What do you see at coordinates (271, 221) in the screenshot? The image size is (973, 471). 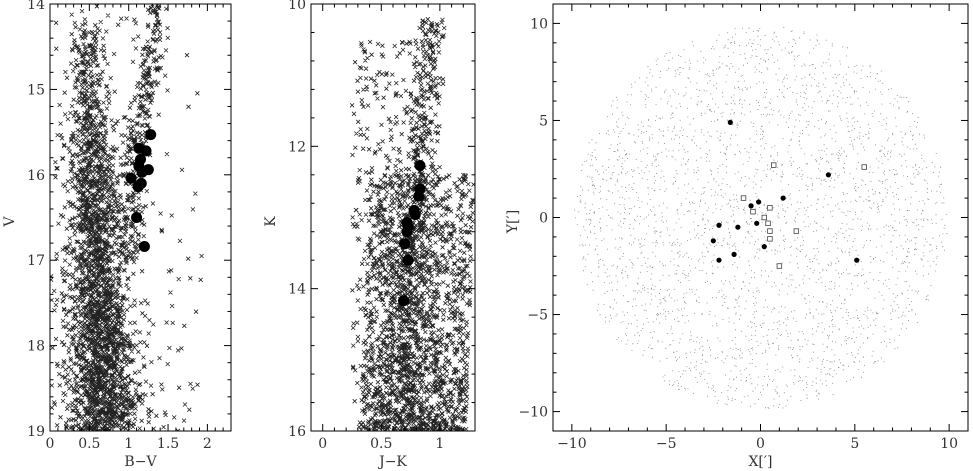 I see `y-axis-label: K` at bounding box center [271, 221].